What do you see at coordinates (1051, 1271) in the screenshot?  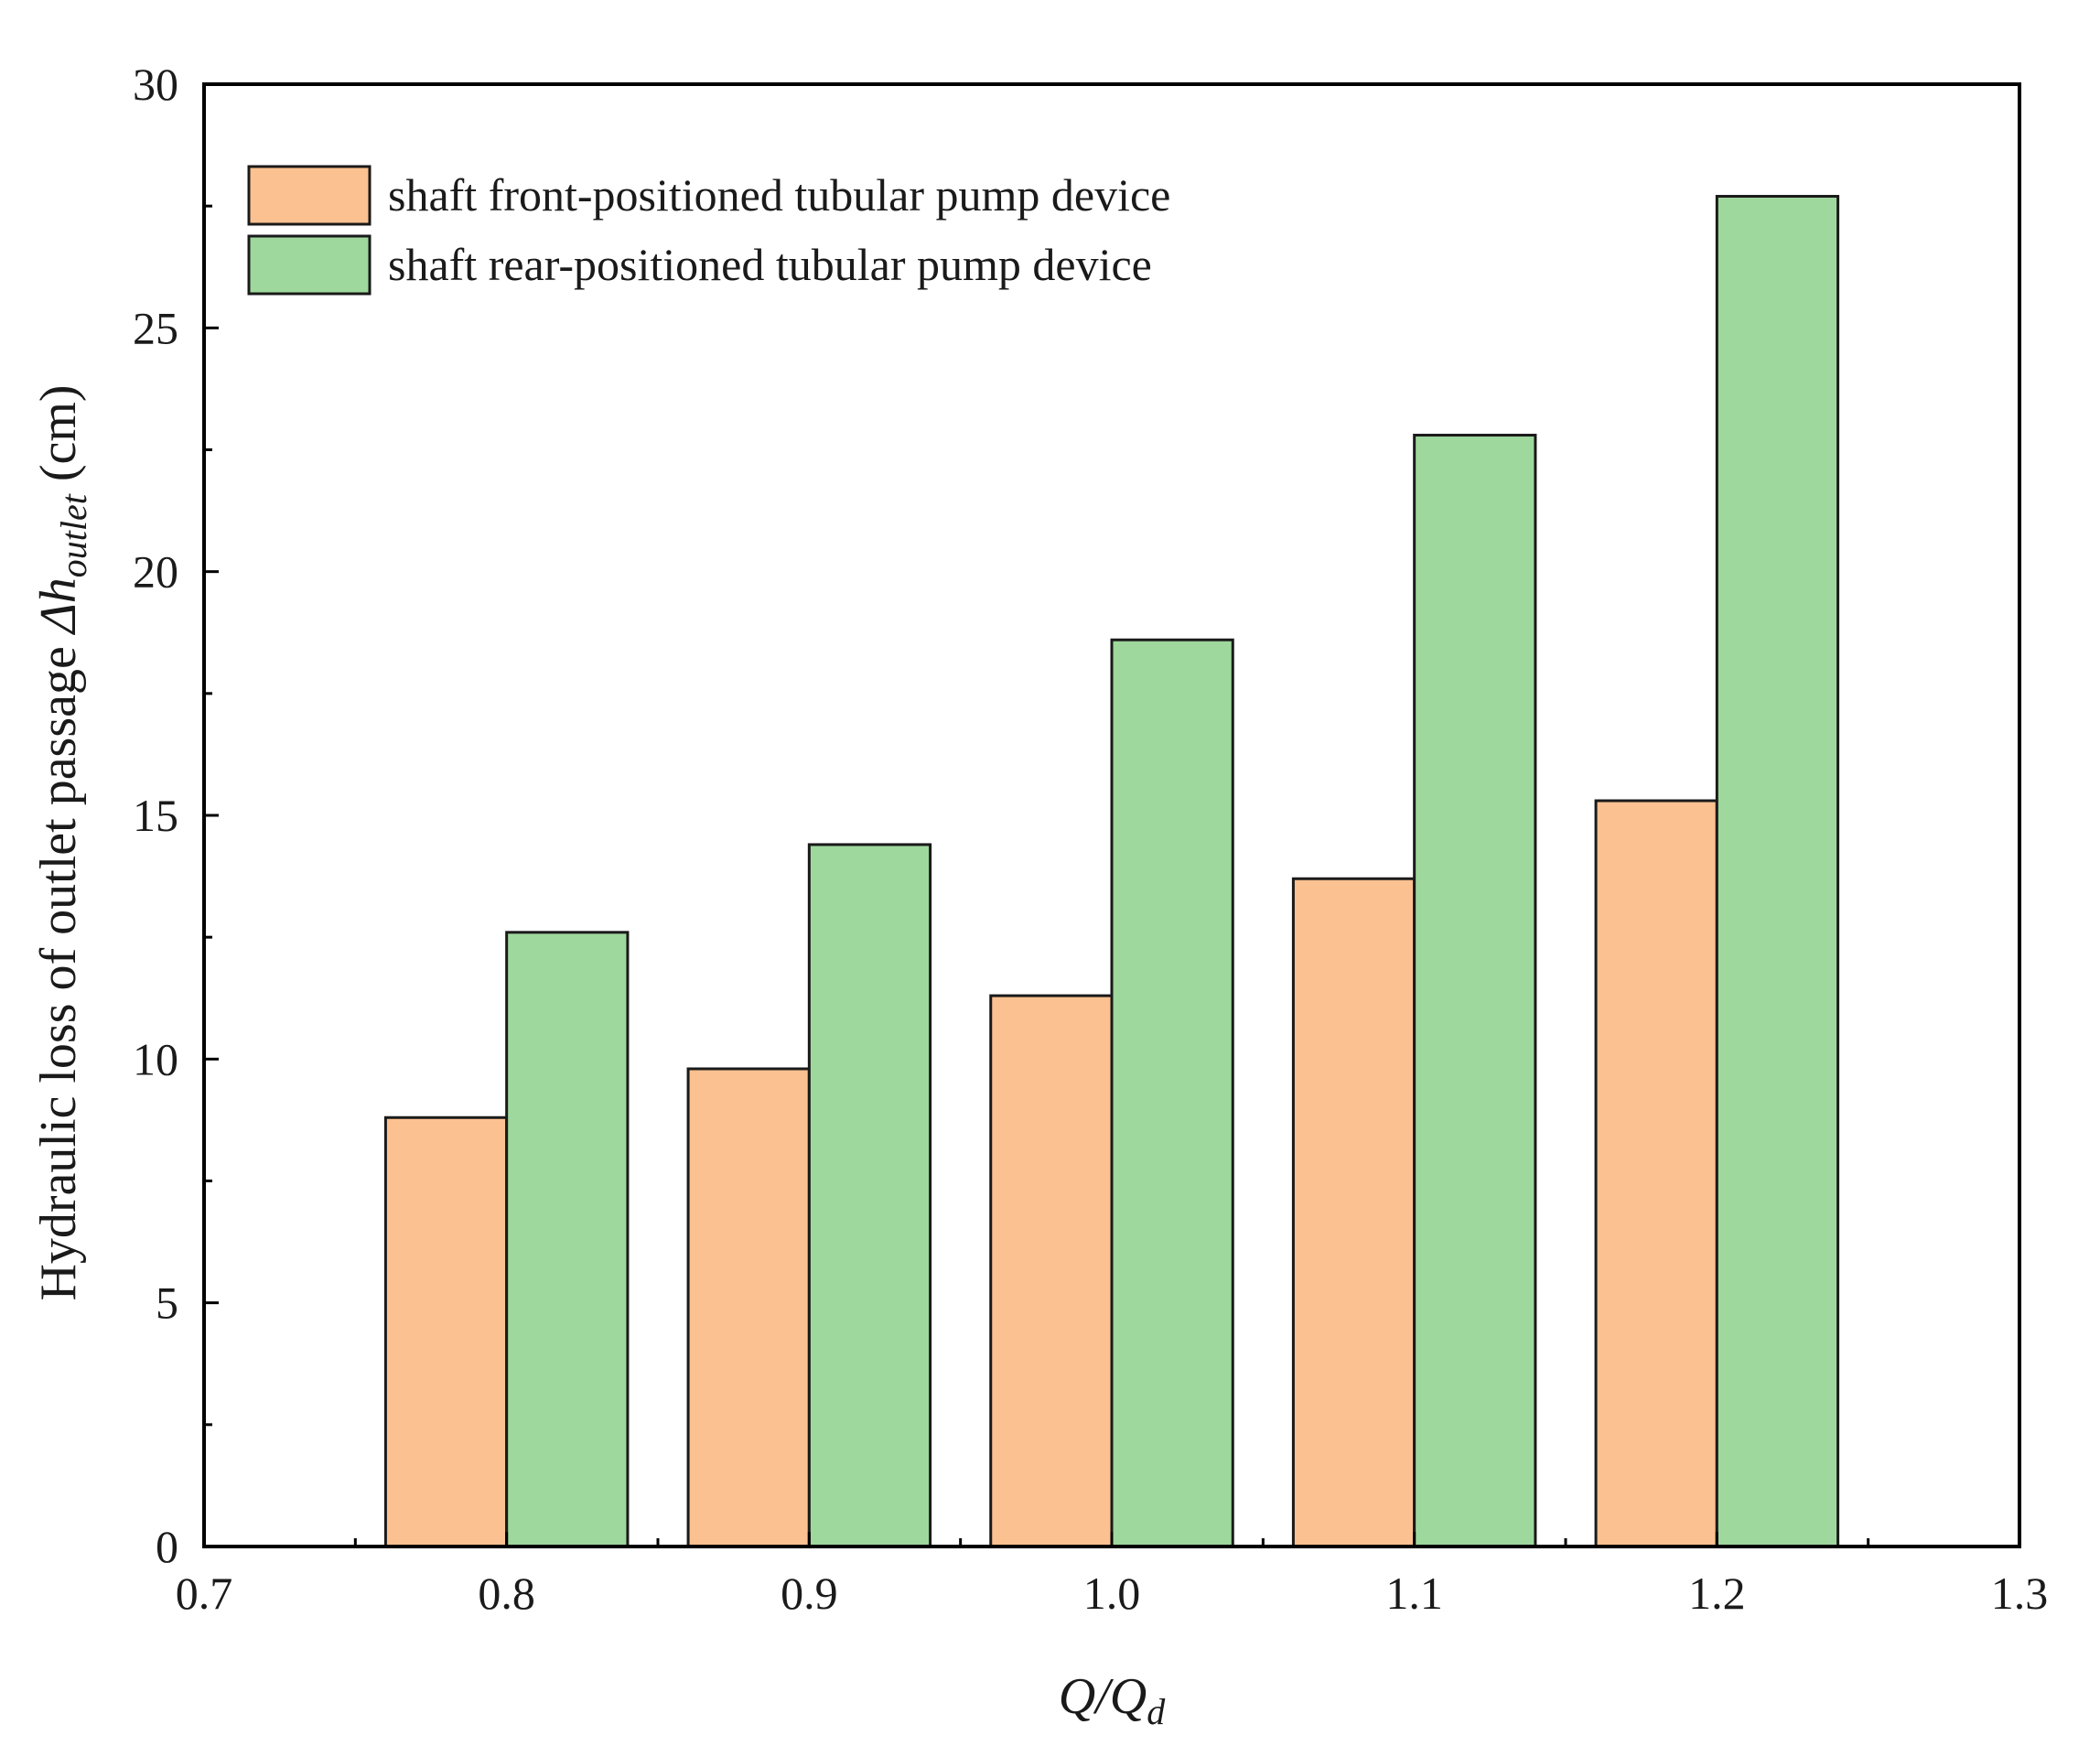 I see `bar-s1-1.0` at bounding box center [1051, 1271].